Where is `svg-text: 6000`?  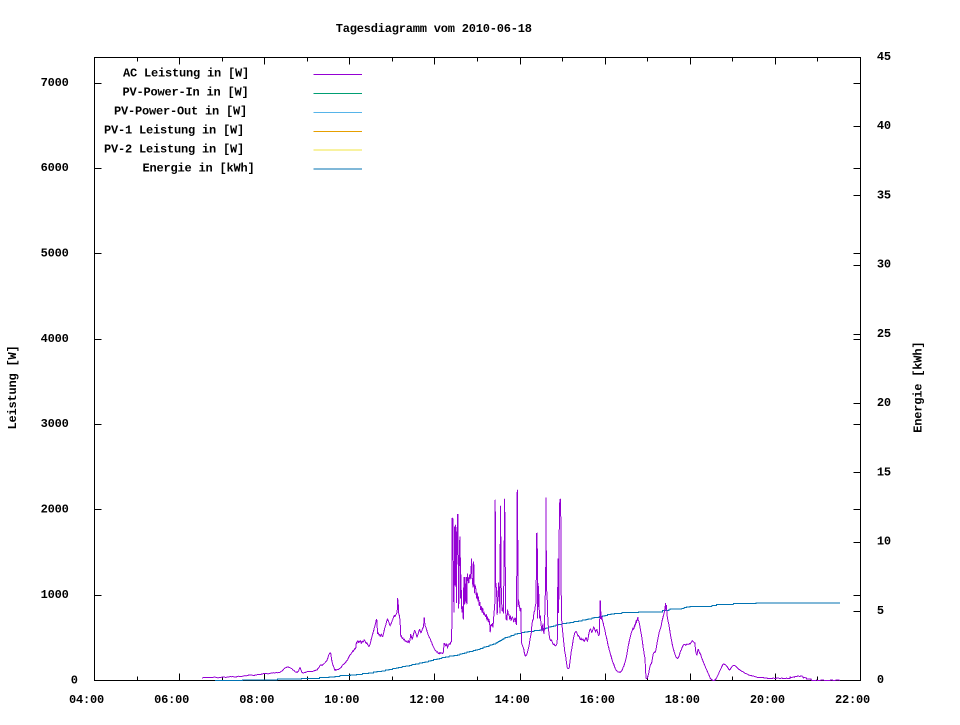
svg-text: 6000 is located at coordinates (55, 168).